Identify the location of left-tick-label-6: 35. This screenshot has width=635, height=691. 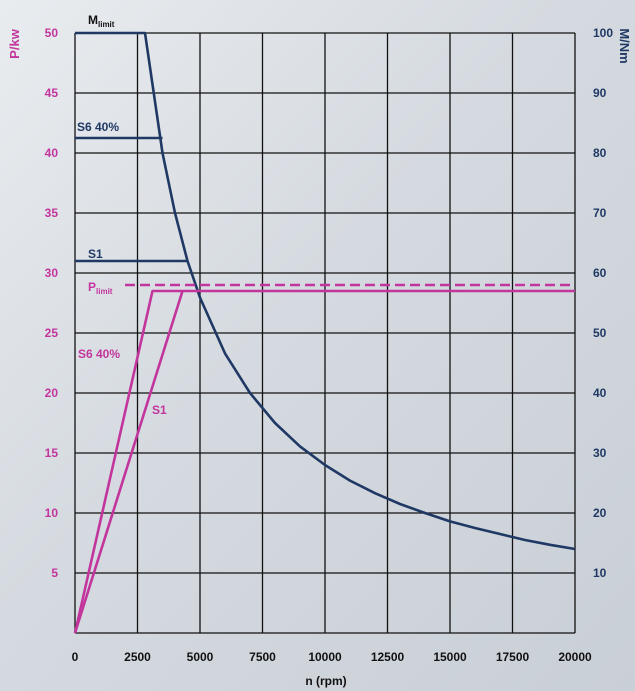
(52, 213).